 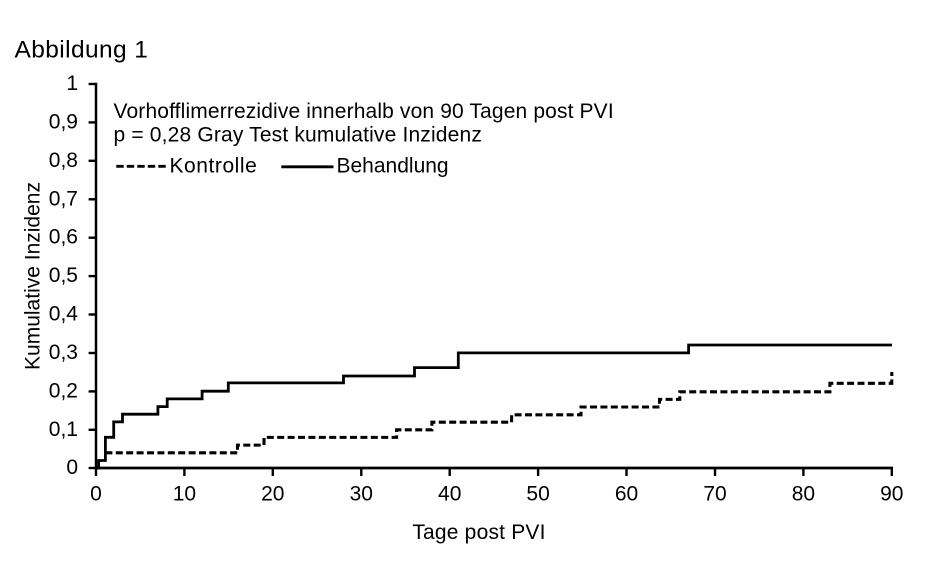 What do you see at coordinates (478, 532) in the screenshot?
I see `svg-text: Tage post PVI` at bounding box center [478, 532].